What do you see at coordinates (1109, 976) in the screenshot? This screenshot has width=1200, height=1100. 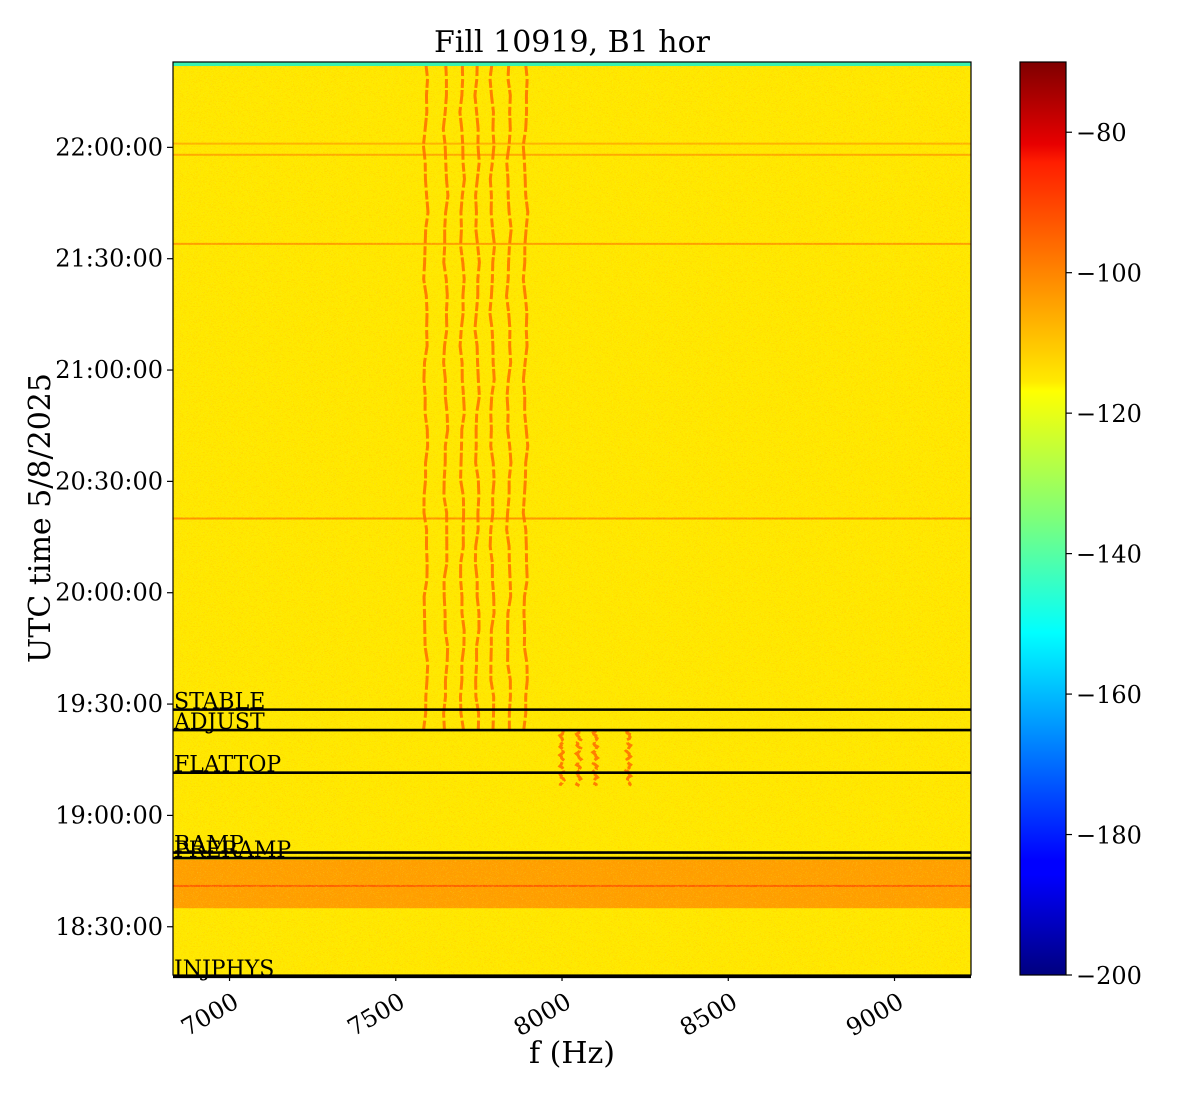 I see `colorbar-tick-label: −200` at bounding box center [1109, 976].